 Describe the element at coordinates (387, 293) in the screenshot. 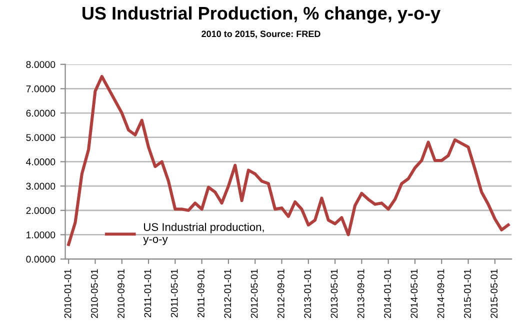

I see `x-tick-label: 2014-01-01` at that location.